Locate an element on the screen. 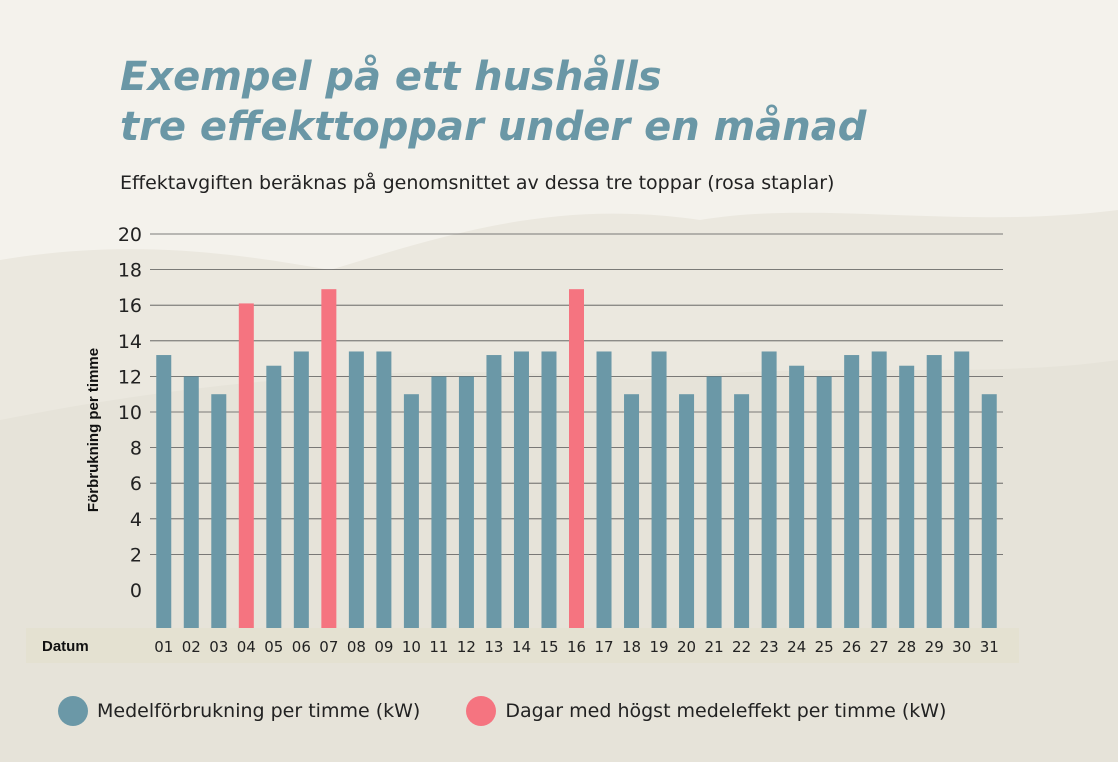 This screenshot has width=1118, height=762. x-tick-label: 13 is located at coordinates (493, 647).